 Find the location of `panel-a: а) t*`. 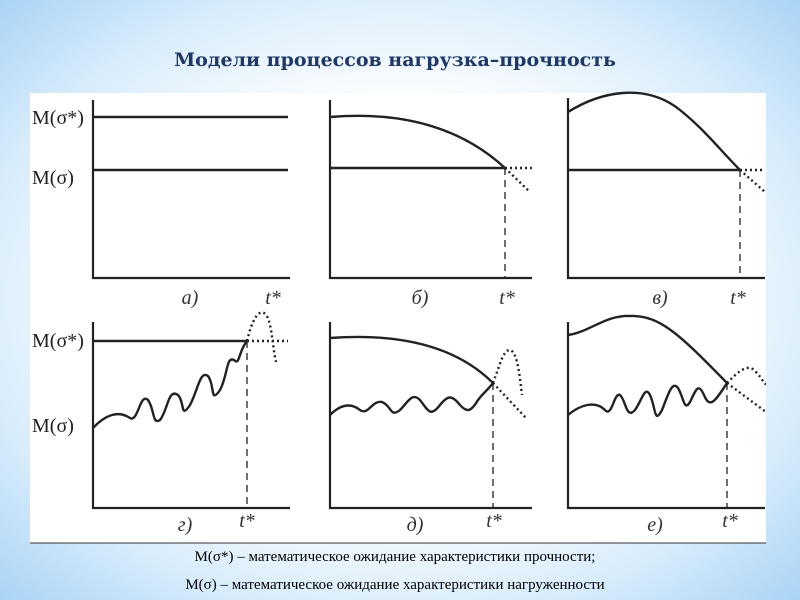

panel-a: а) t* is located at coordinates (190, 204).